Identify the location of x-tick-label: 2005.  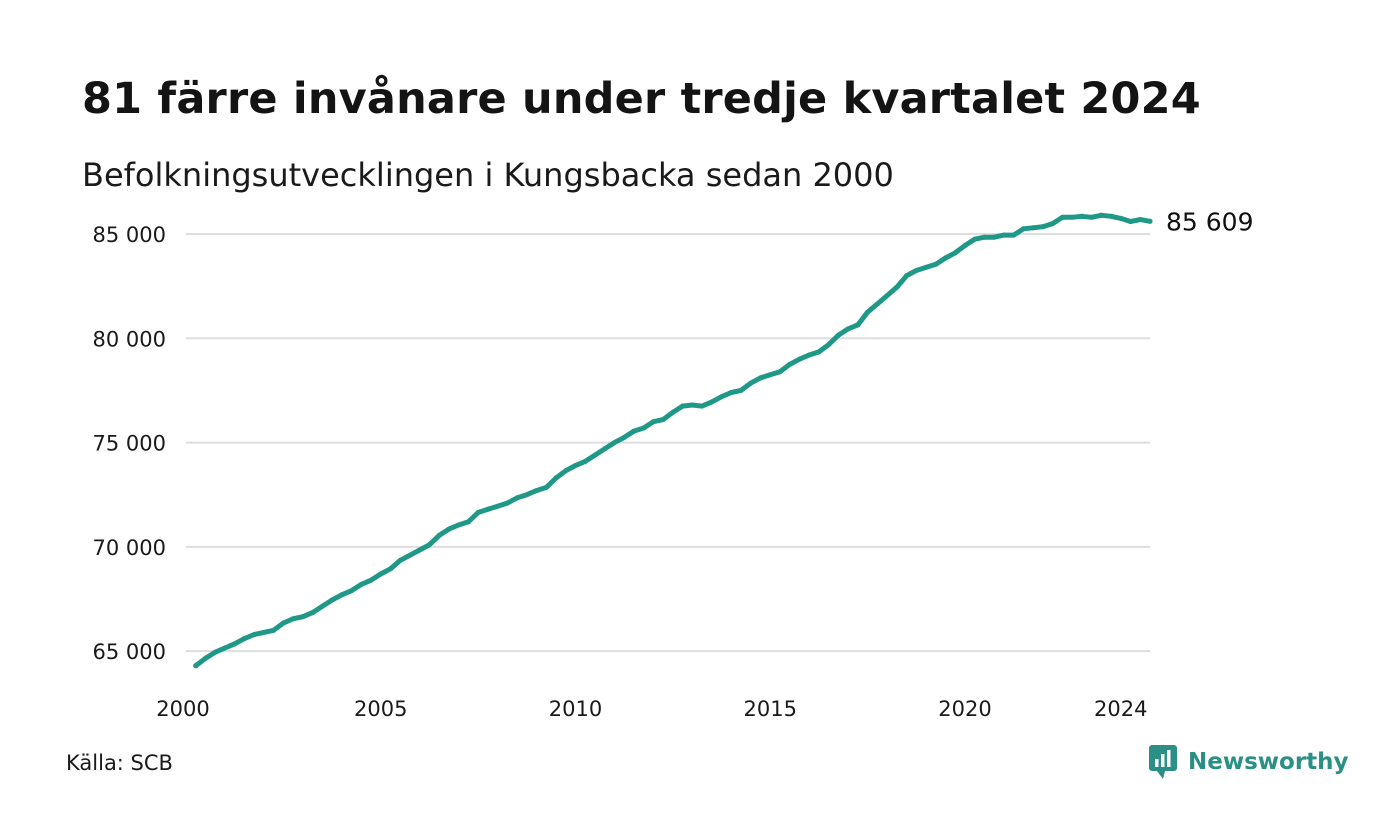
(380, 709).